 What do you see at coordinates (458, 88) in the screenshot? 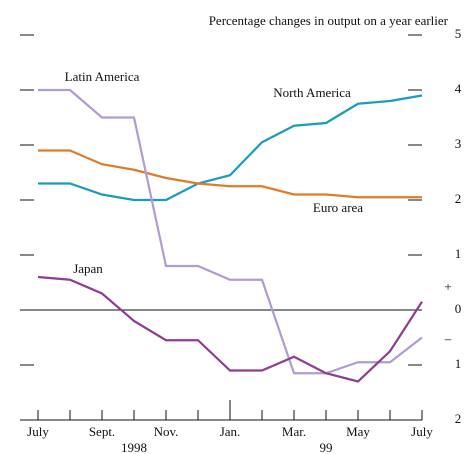
I see `y-tick-label: 4` at bounding box center [458, 88].